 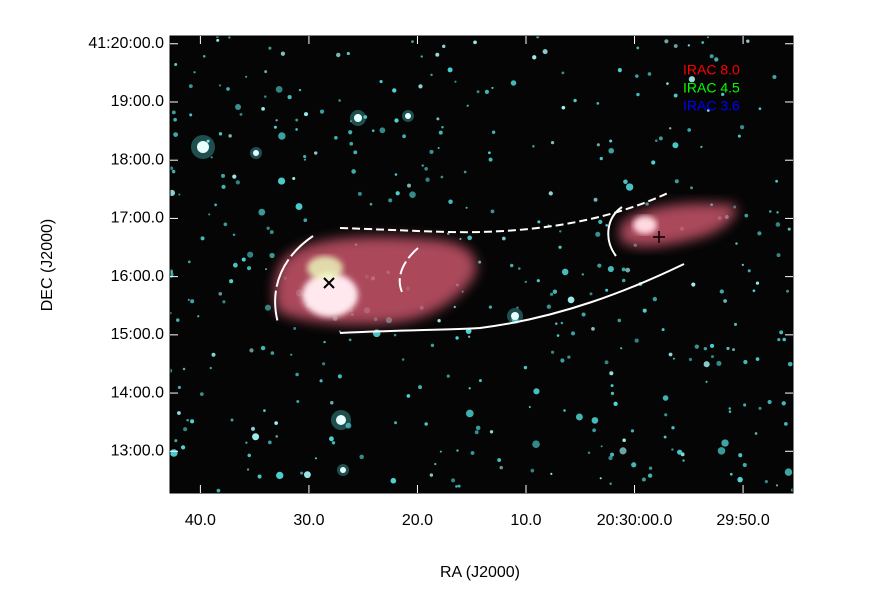 What do you see at coordinates (742, 520) in the screenshot?
I see `x-tick-label: 29:50.0` at bounding box center [742, 520].